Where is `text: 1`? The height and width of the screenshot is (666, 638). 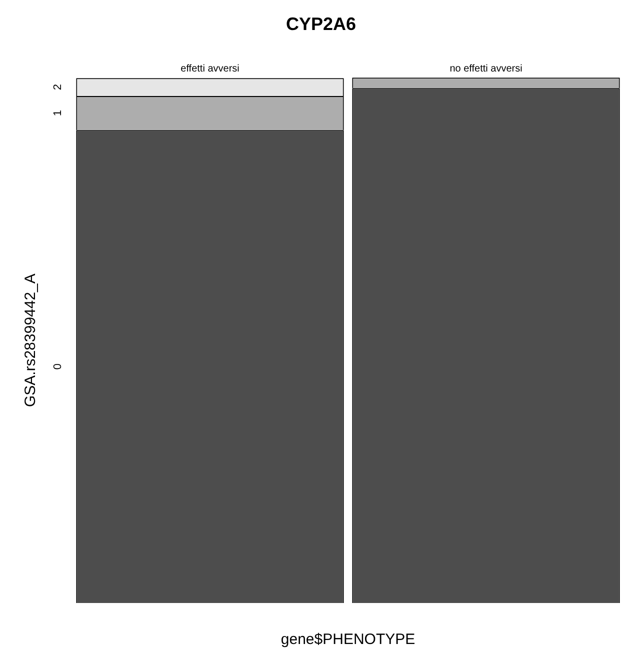 text: 1 is located at coordinates (58, 113).